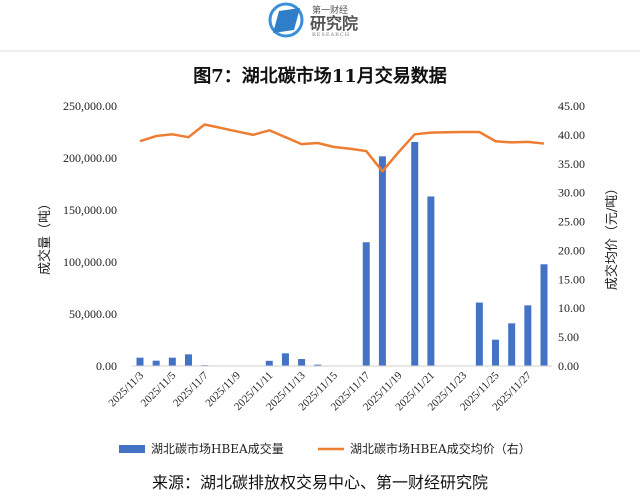 This screenshot has height=496, width=640. Describe the element at coordinates (330, 10) in the screenshot. I see `logo-text-top: 第一财经` at that location.